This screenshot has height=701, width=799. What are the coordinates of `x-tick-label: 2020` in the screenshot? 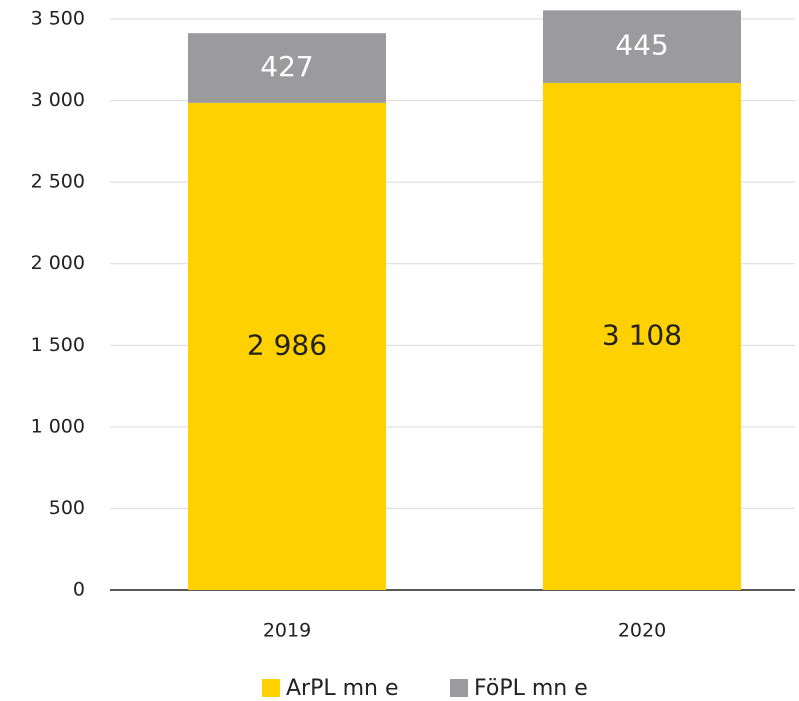 It's located at (642, 631).